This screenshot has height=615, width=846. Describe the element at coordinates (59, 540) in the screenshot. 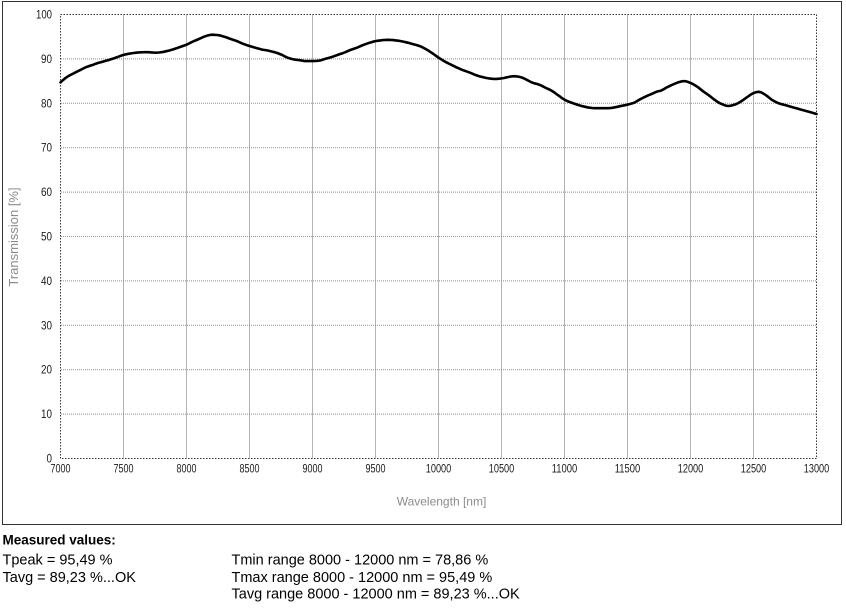

I see `svg-text: Measured values:` at that location.